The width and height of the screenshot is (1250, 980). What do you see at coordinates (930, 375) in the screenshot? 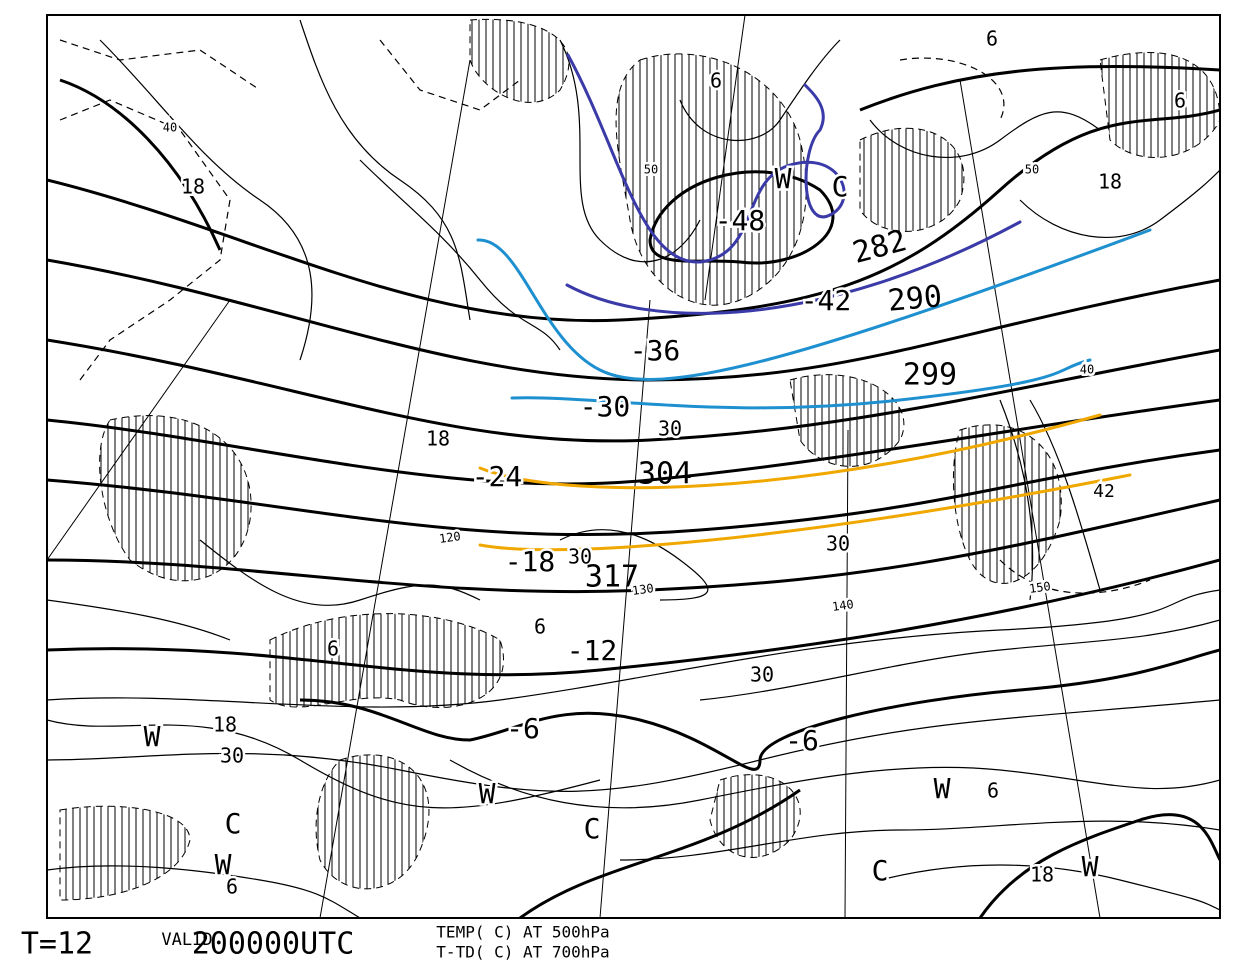
I see `isentrope-label: 299` at bounding box center [930, 375].